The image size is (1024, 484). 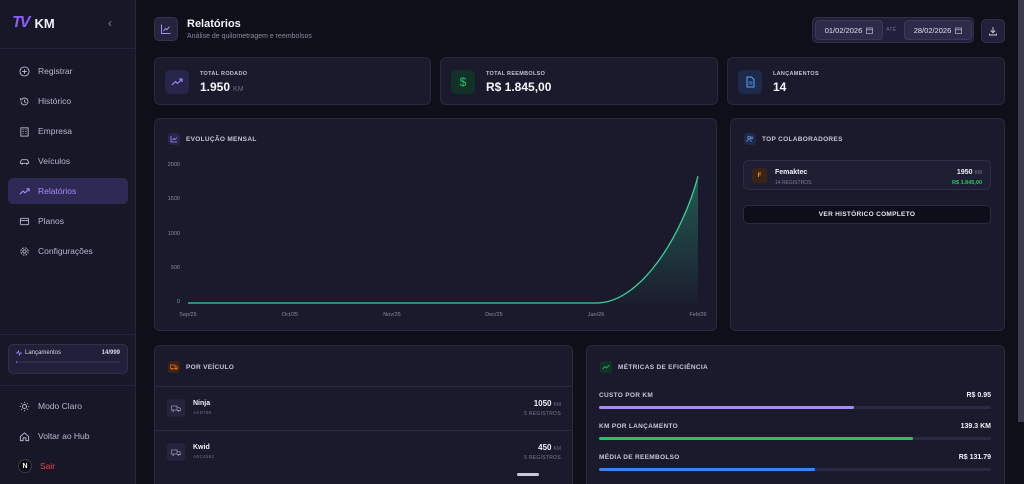 I want to click on vehicle-name: Kwid, so click(x=201, y=447).